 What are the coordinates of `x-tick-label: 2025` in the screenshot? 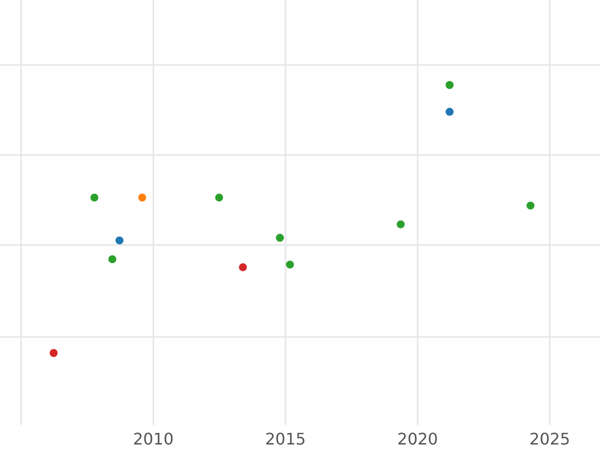 It's located at (549, 438).